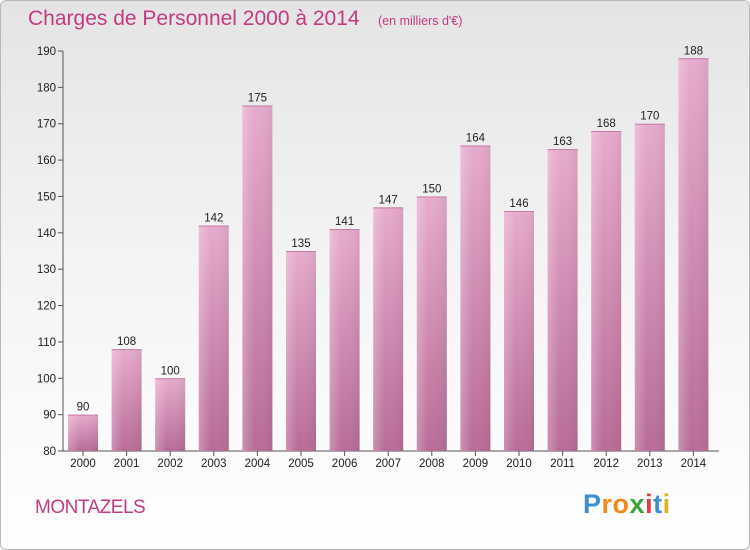  What do you see at coordinates (49, 452) in the screenshot?
I see `y-tick-label: 80` at bounding box center [49, 452].